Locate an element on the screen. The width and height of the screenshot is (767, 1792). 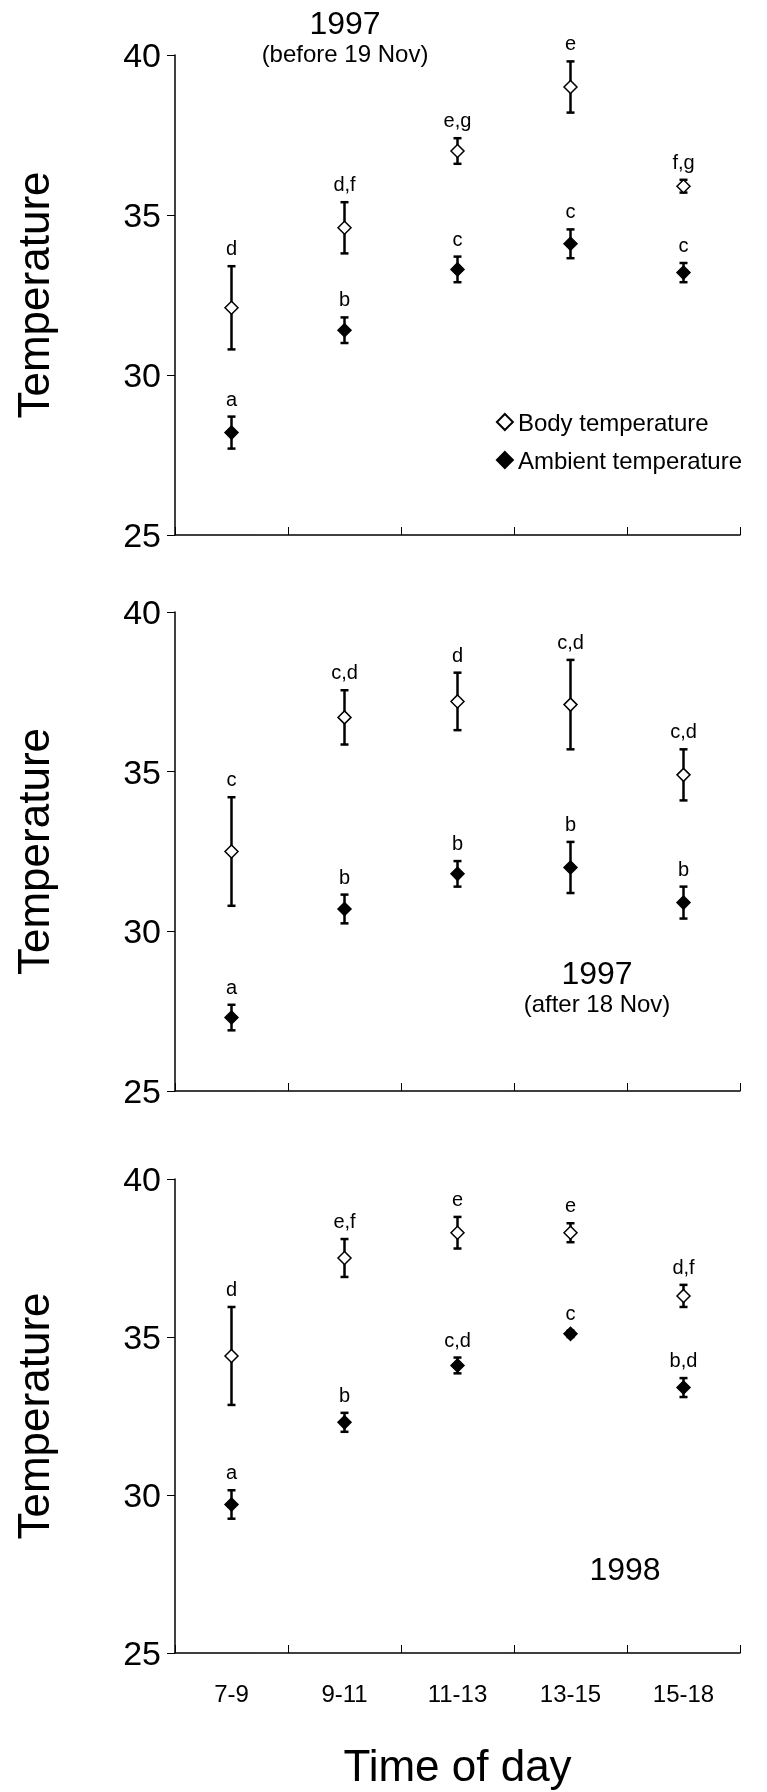
x-tick-label: 11-13 is located at coordinates (457, 1693).